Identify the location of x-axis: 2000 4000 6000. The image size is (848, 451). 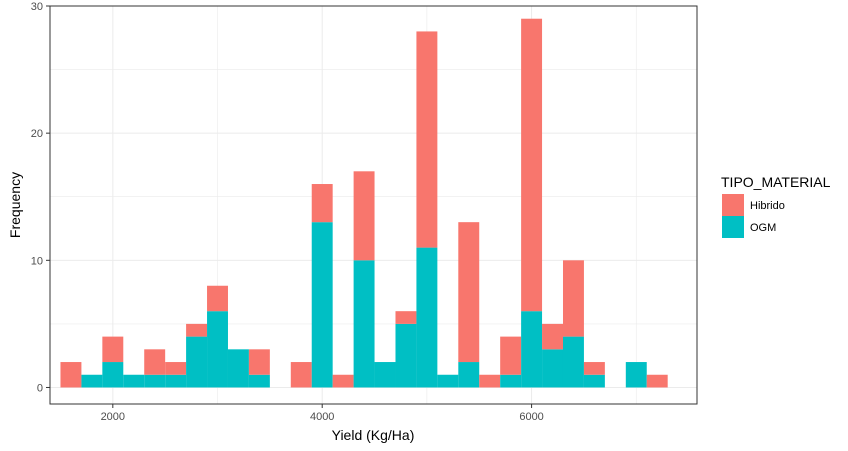
(322, 413).